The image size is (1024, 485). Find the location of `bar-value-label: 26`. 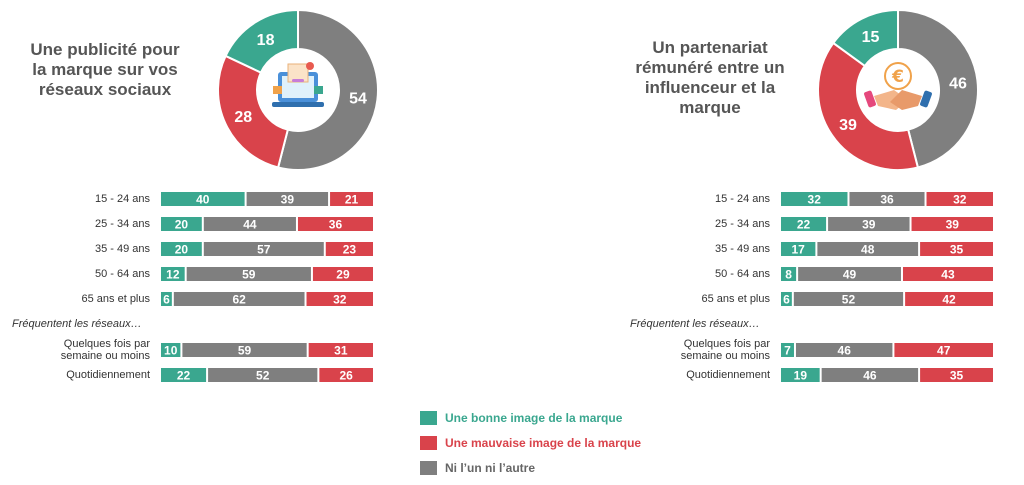

bar-value-label: 26 is located at coordinates (347, 376).